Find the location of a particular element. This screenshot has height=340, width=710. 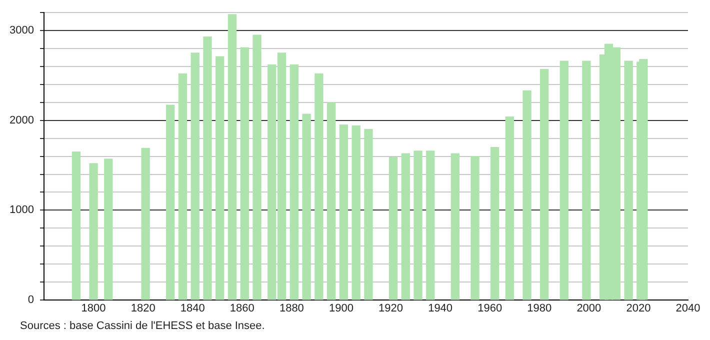

x-tick-label: 1900 is located at coordinates (341, 308).